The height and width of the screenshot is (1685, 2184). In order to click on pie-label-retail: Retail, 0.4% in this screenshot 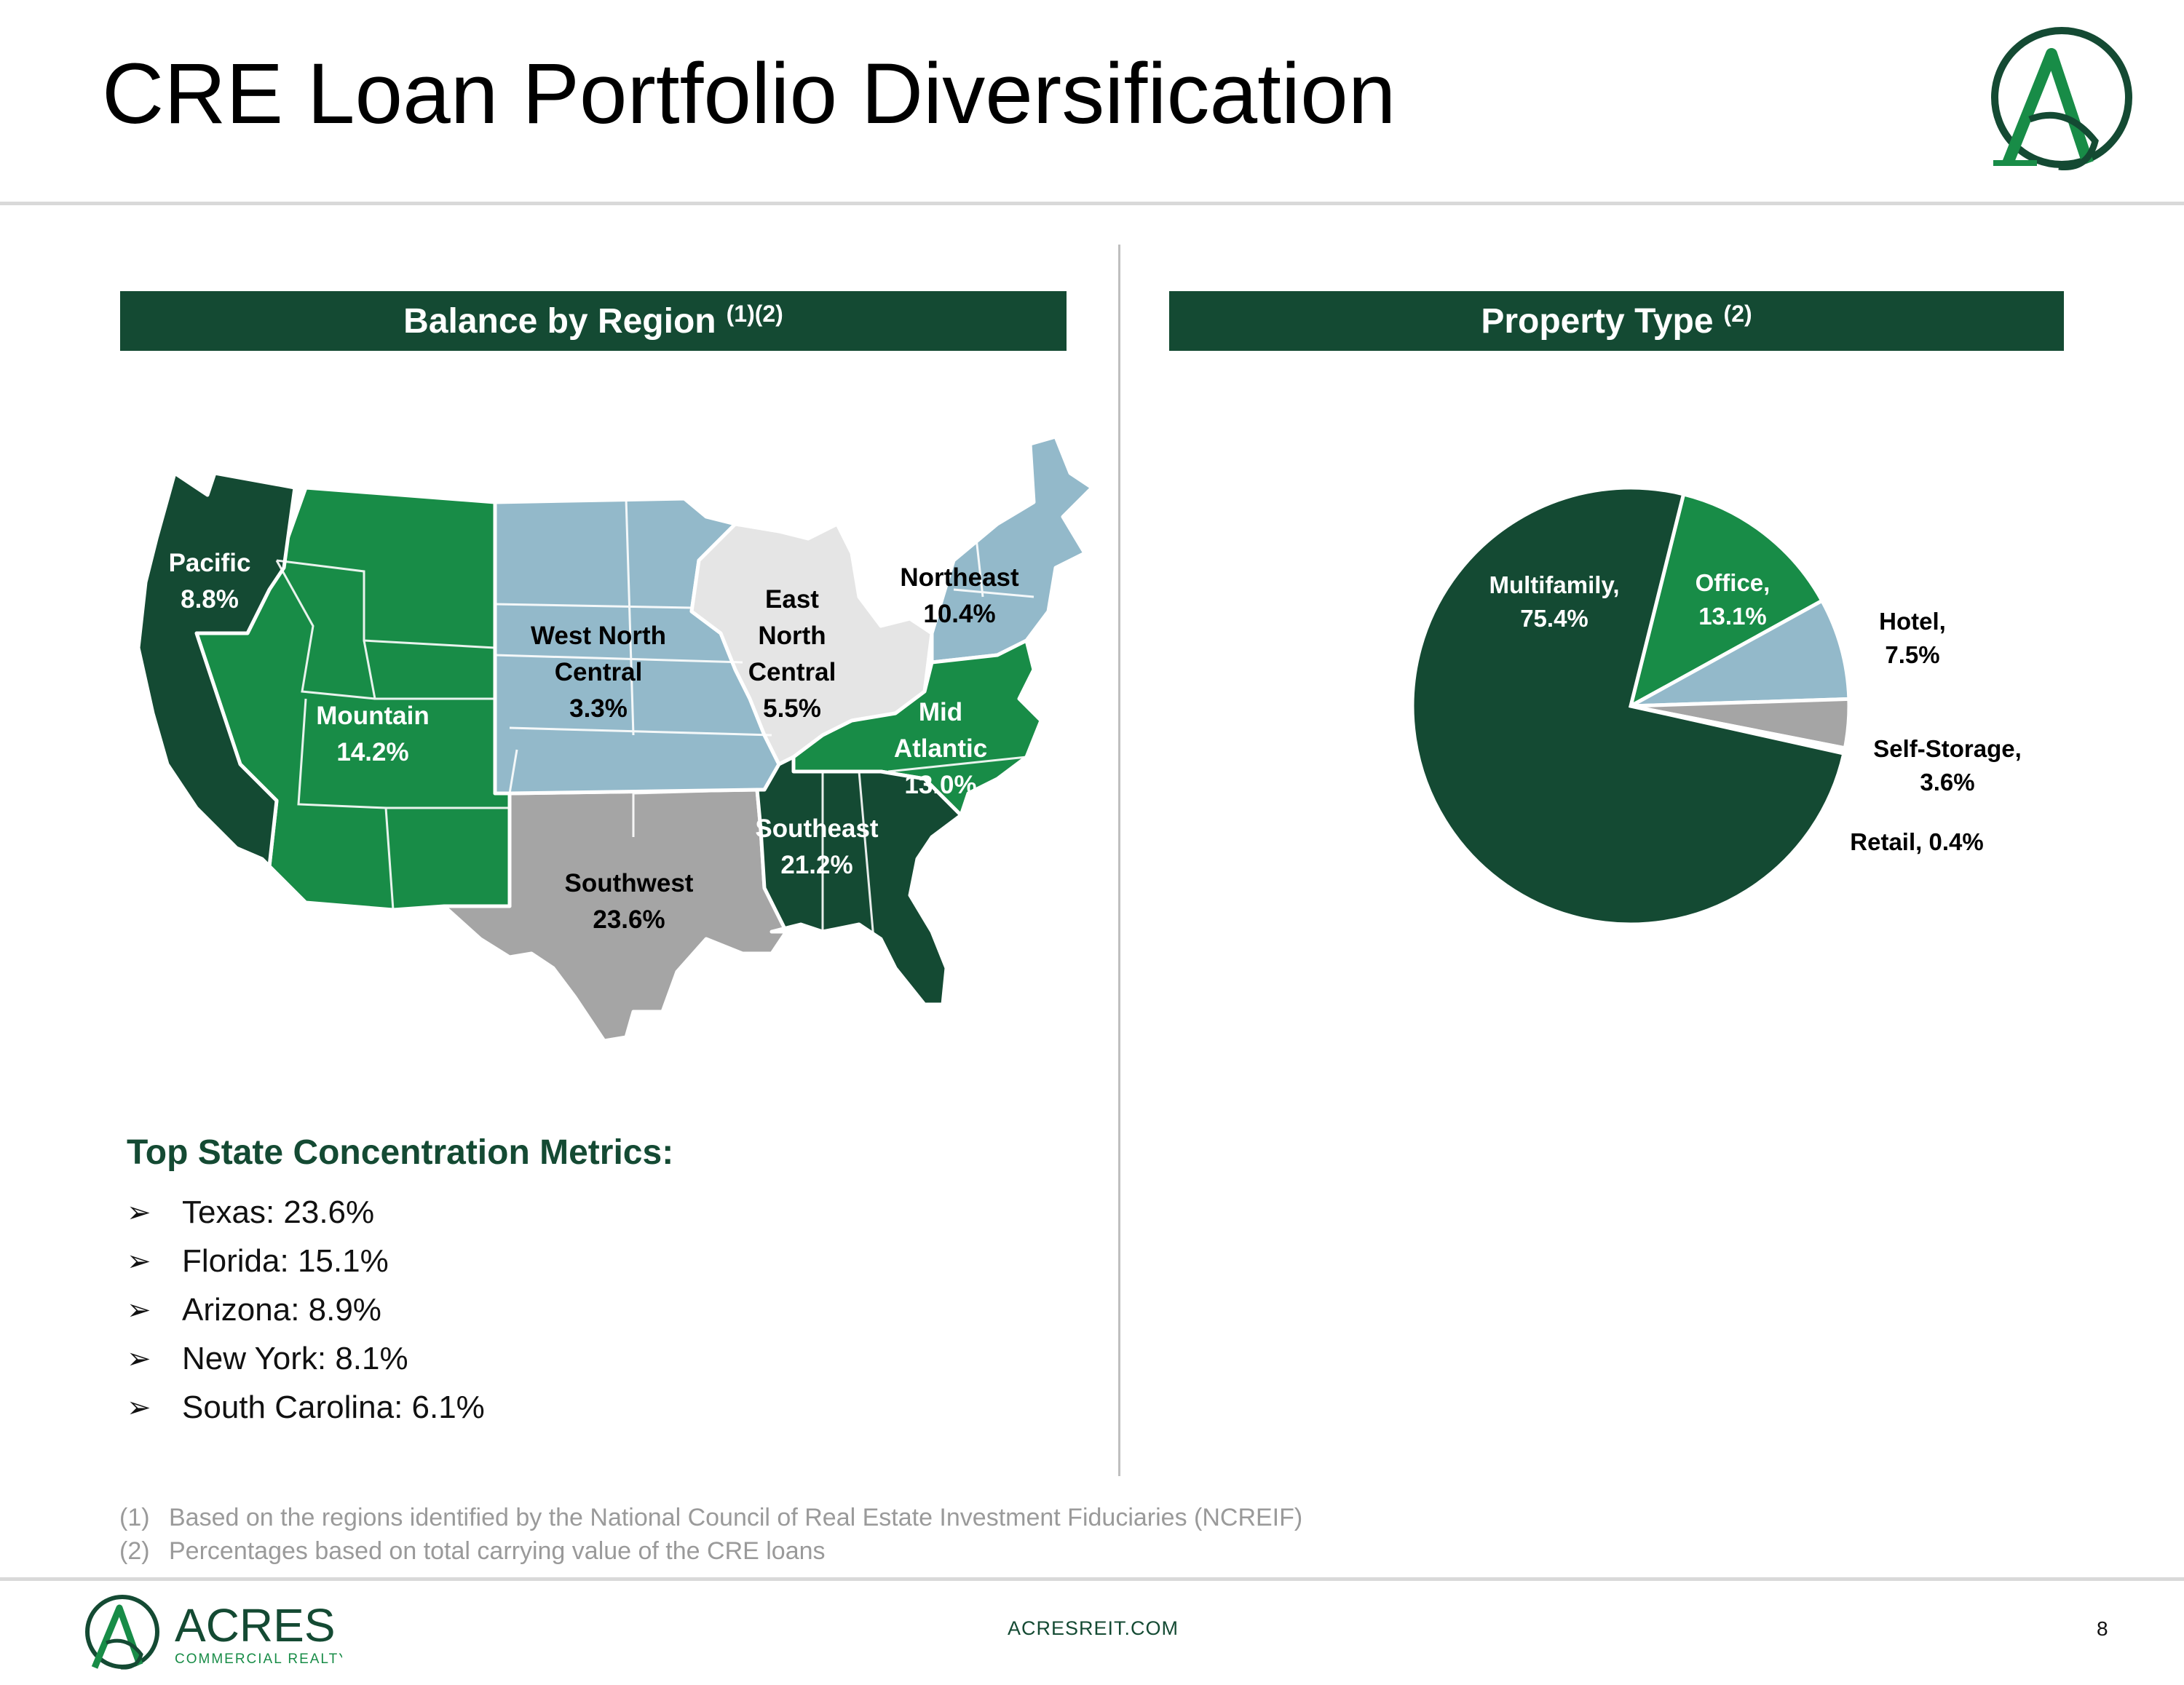, I will do `click(1916, 841)`.